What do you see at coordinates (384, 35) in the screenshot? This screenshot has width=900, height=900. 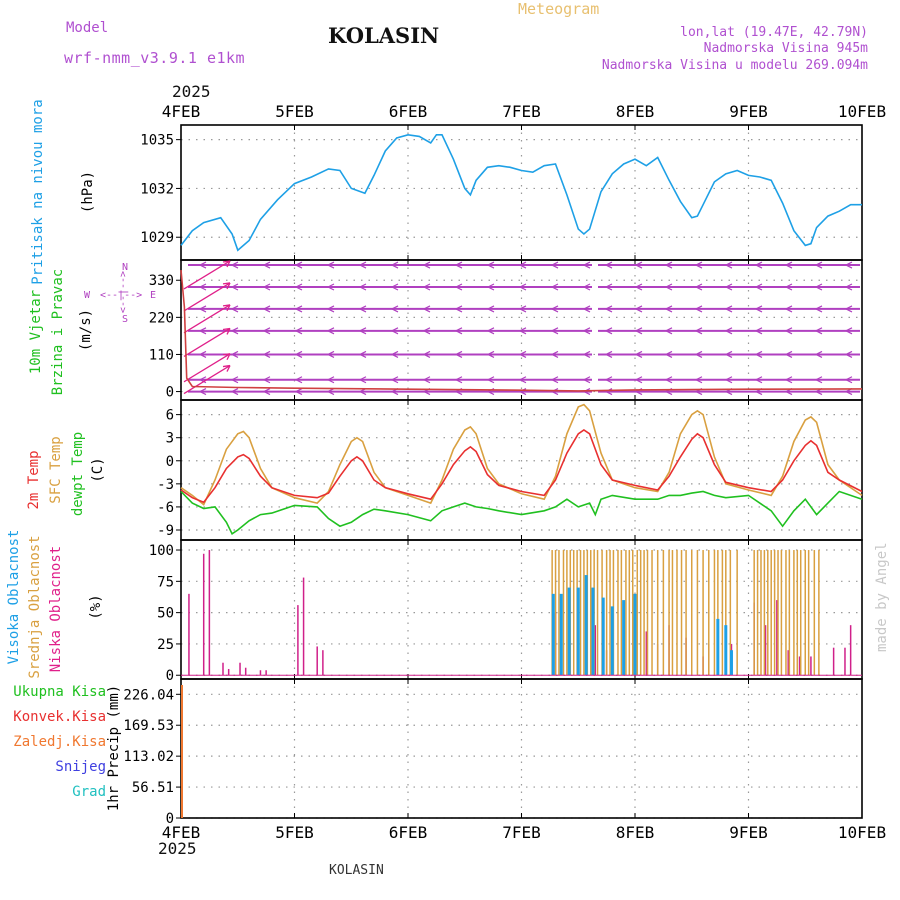 I see `station-title: KOLASIN` at bounding box center [384, 35].